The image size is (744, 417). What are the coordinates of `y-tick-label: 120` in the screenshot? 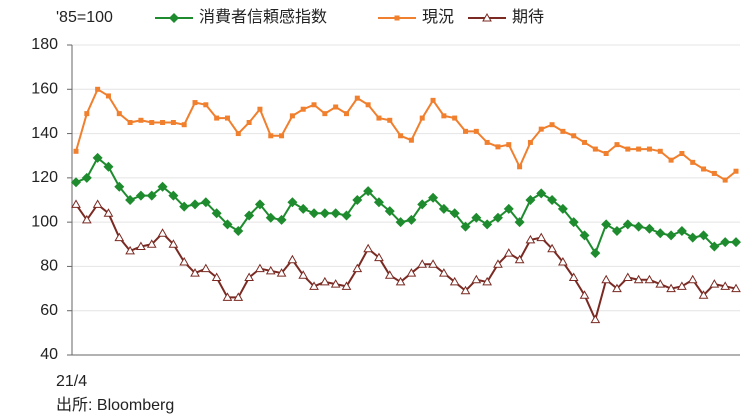 It's located at (44, 177).